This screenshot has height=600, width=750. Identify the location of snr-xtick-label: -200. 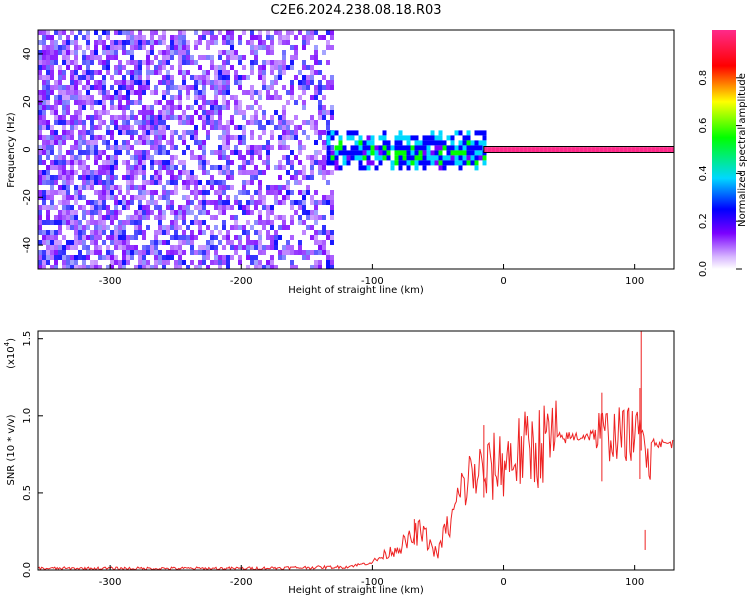
(241, 582).